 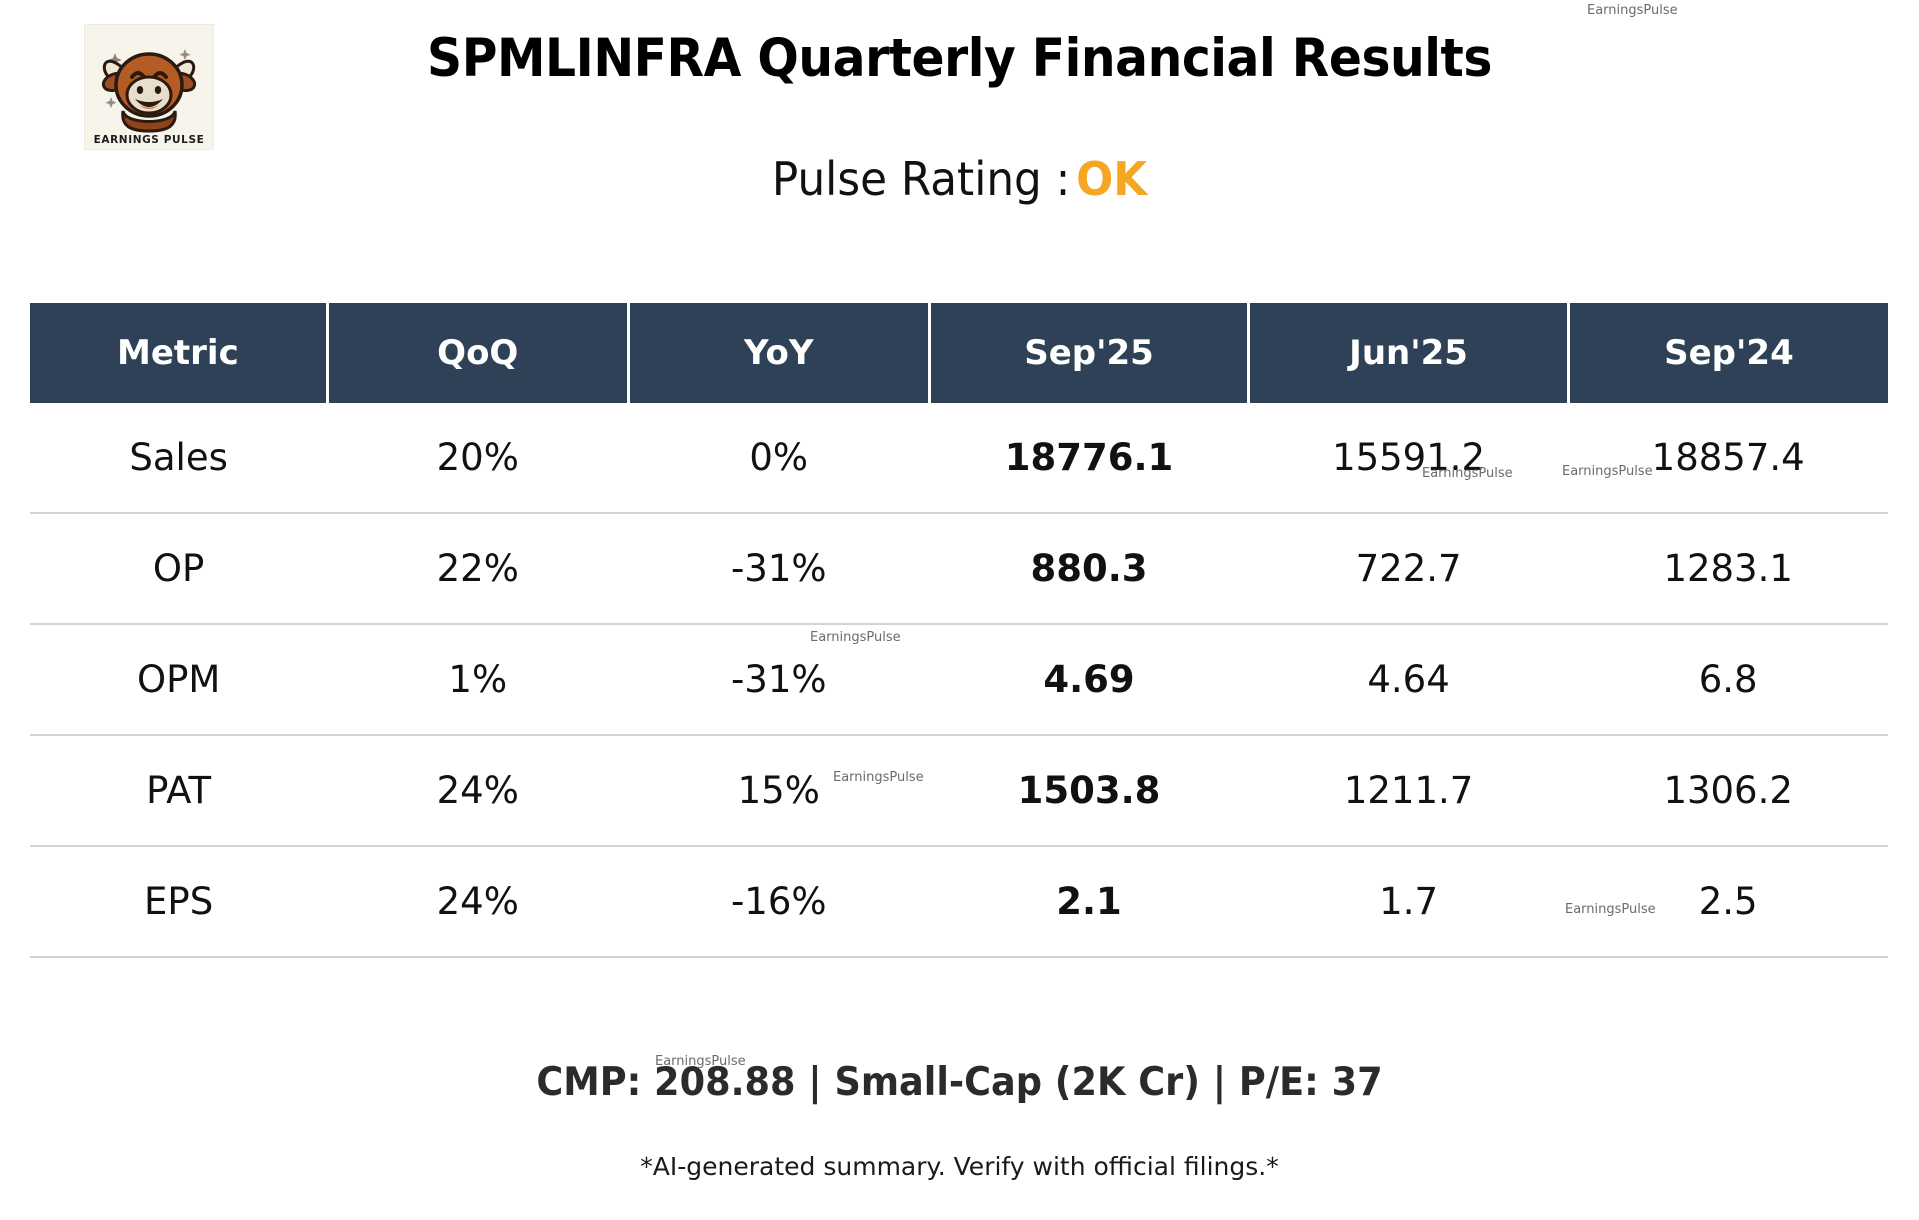 What do you see at coordinates (1728, 791) in the screenshot?
I see `cell-year-ago: 1306.2` at bounding box center [1728, 791].